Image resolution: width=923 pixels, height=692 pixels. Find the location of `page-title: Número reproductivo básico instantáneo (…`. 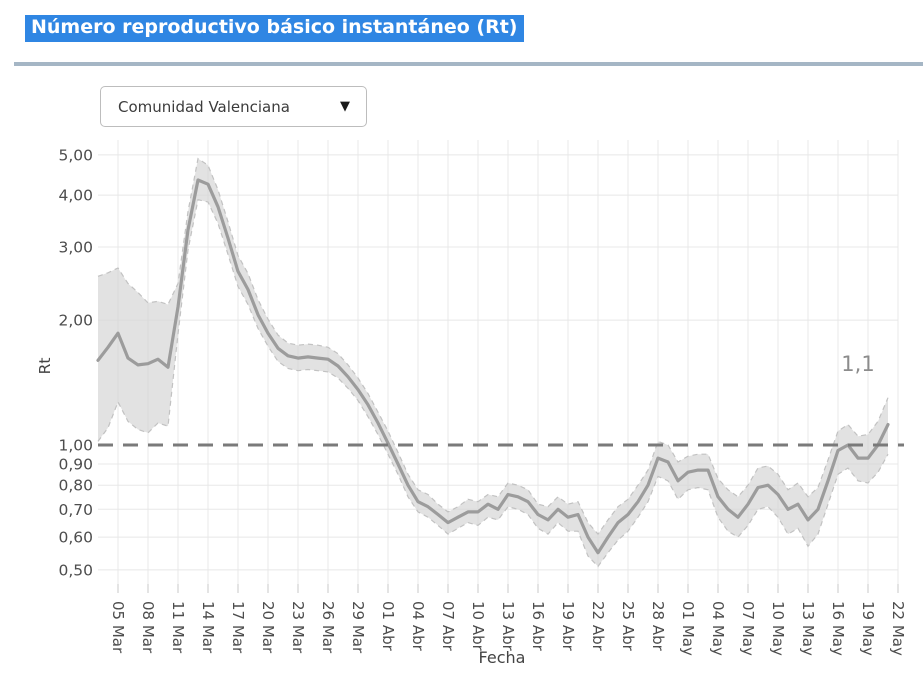

page-title: Número reproductivo básico instantáneo (… is located at coordinates (274, 28).